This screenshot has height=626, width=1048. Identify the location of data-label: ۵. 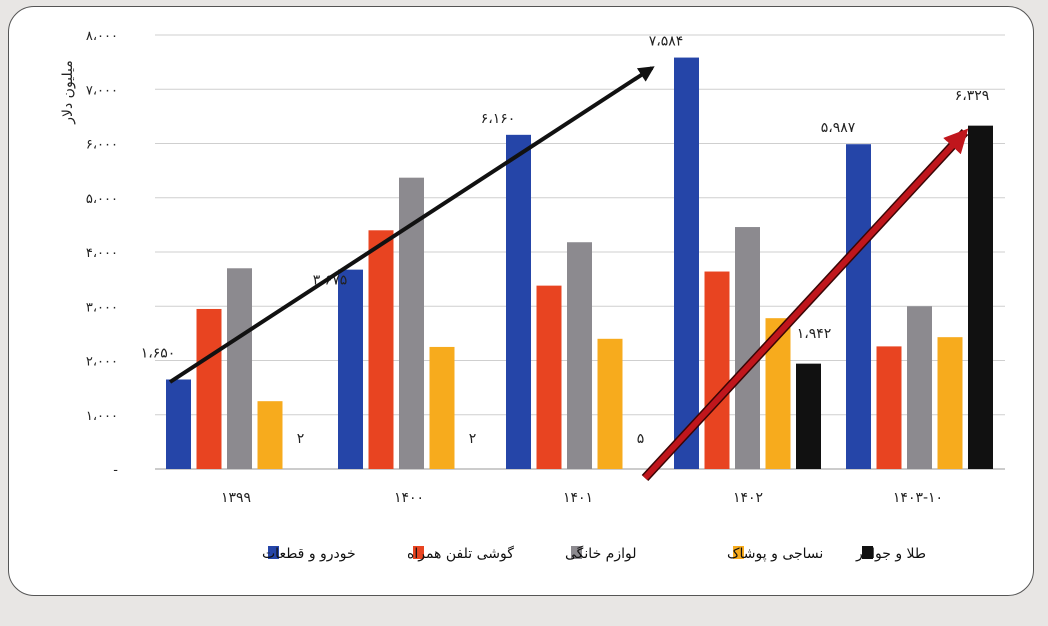
(641, 439).